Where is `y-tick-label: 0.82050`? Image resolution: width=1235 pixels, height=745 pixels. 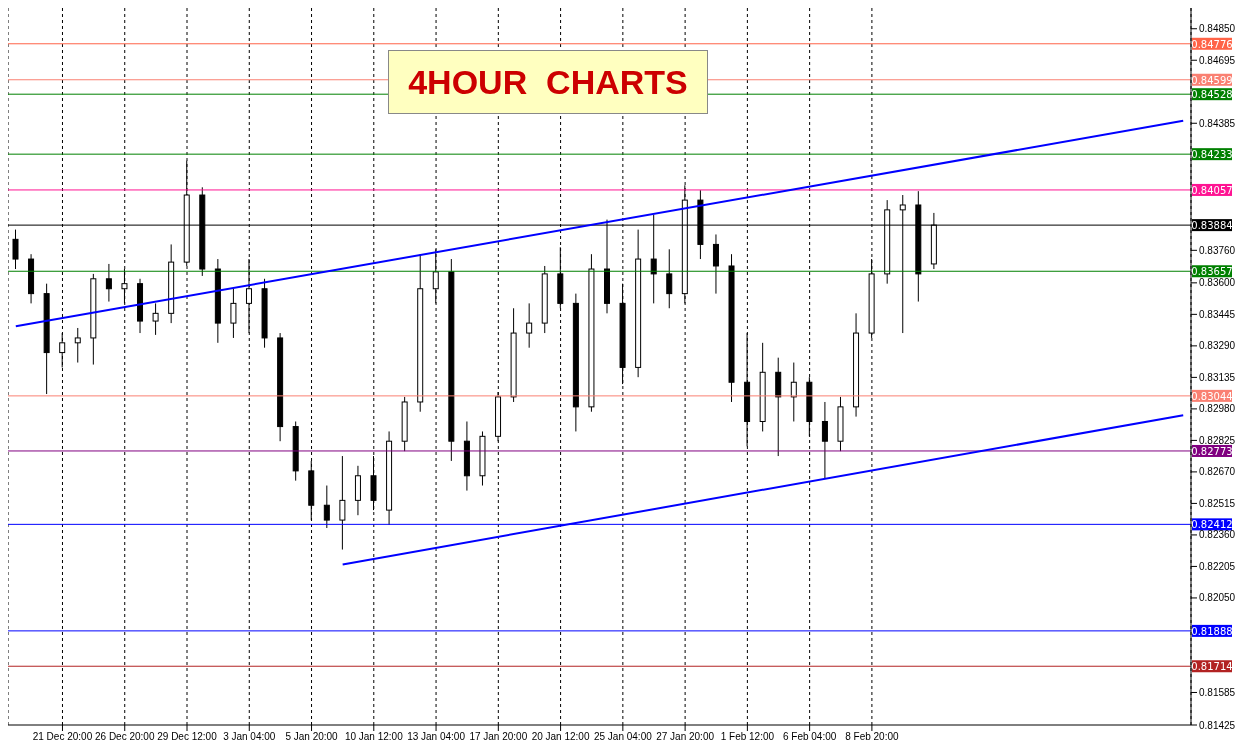 y-tick-label: 0.82050 is located at coordinates (1217, 598).